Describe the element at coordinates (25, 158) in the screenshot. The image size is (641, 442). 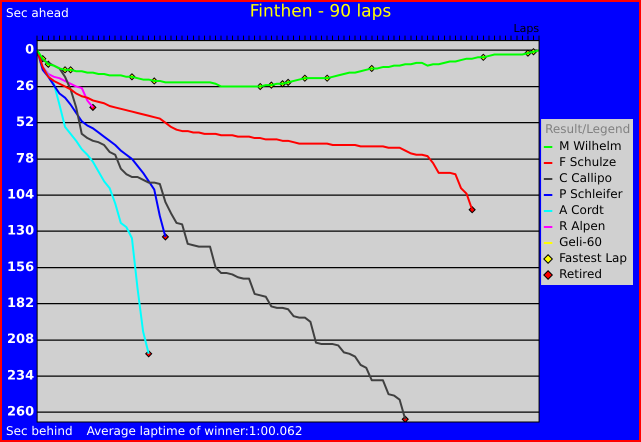
I see `y-tick-label: 78` at that location.